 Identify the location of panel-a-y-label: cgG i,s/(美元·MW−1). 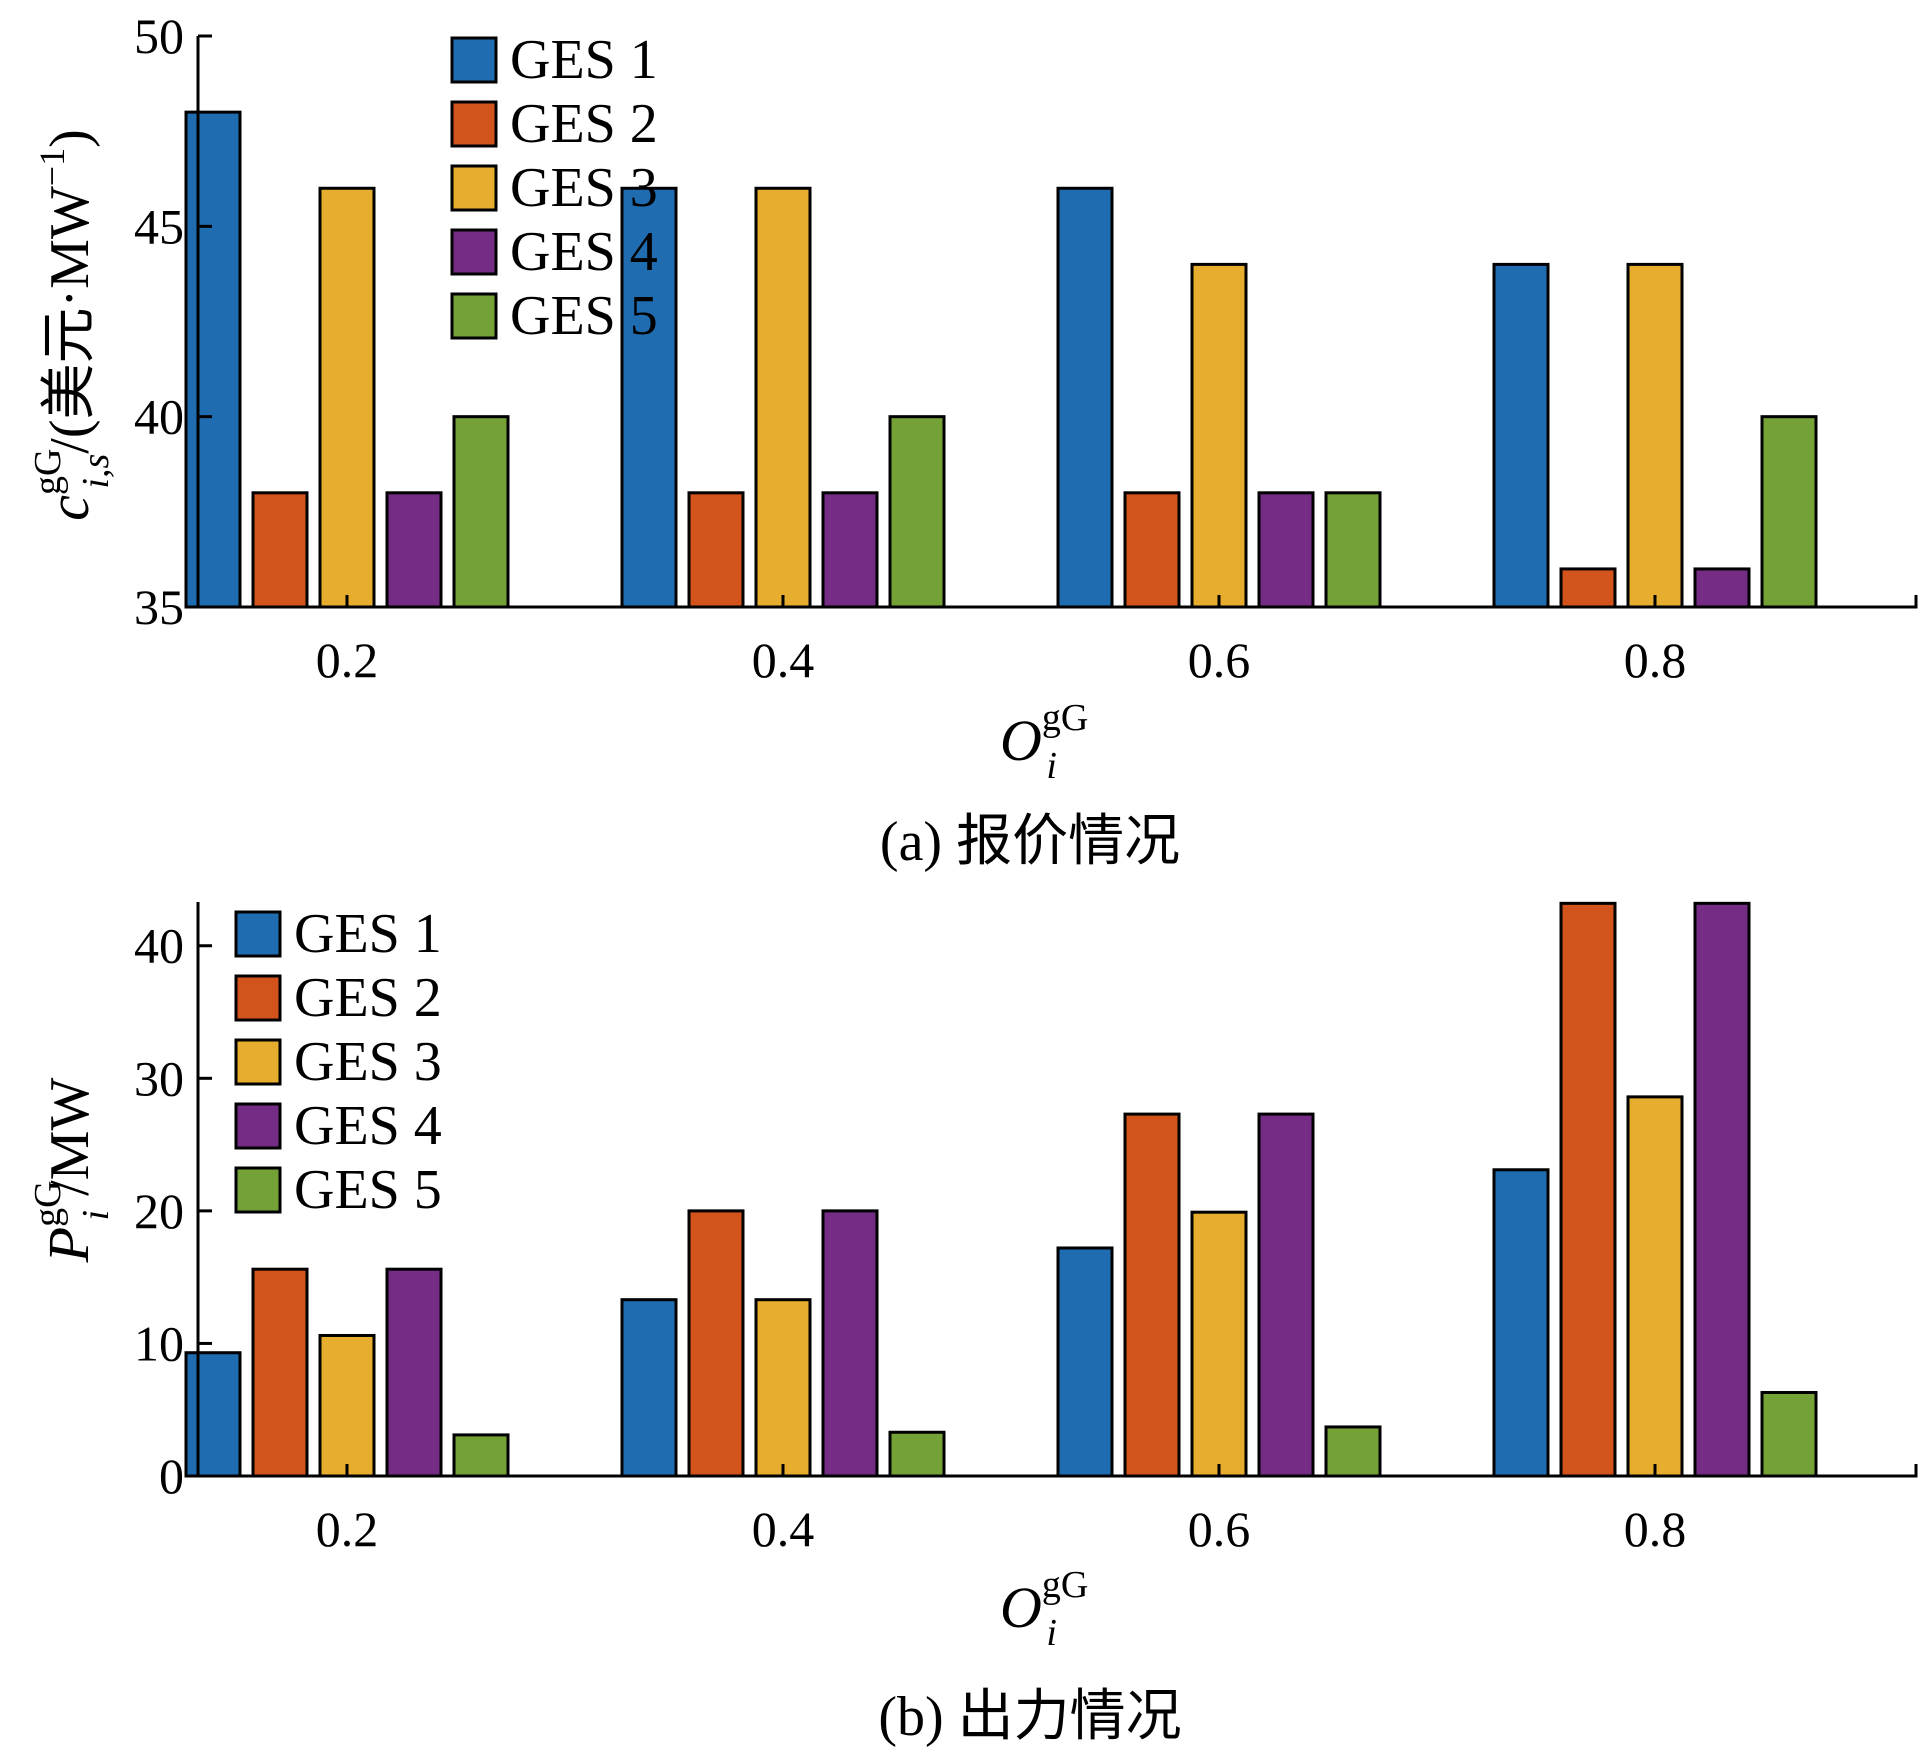
(72, 325).